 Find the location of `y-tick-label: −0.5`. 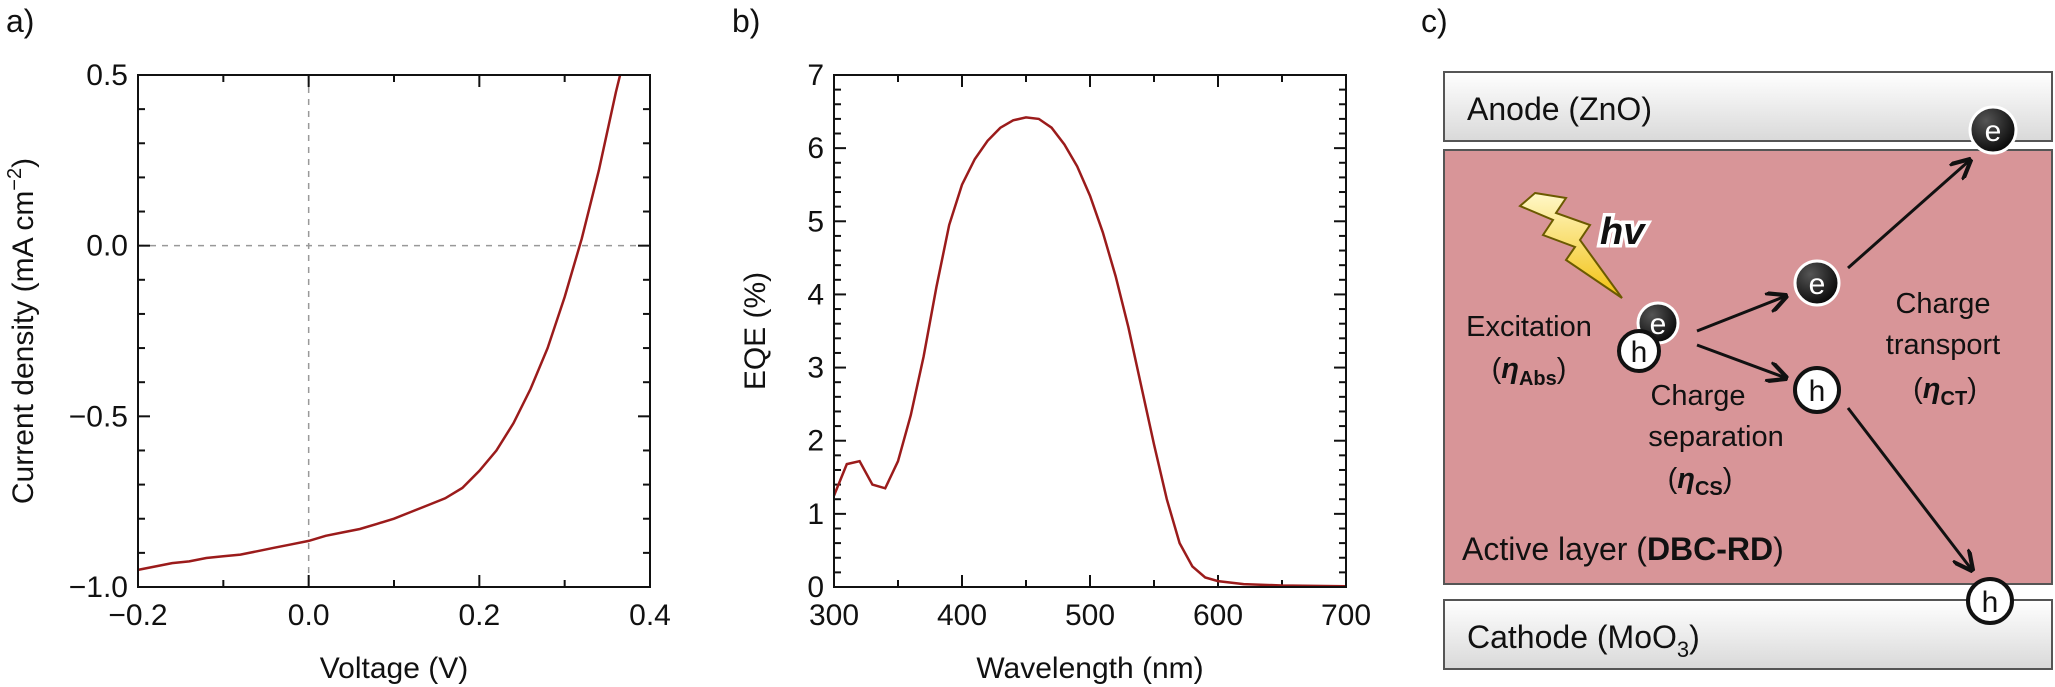

y-tick-label: −0.5 is located at coordinates (98, 416).